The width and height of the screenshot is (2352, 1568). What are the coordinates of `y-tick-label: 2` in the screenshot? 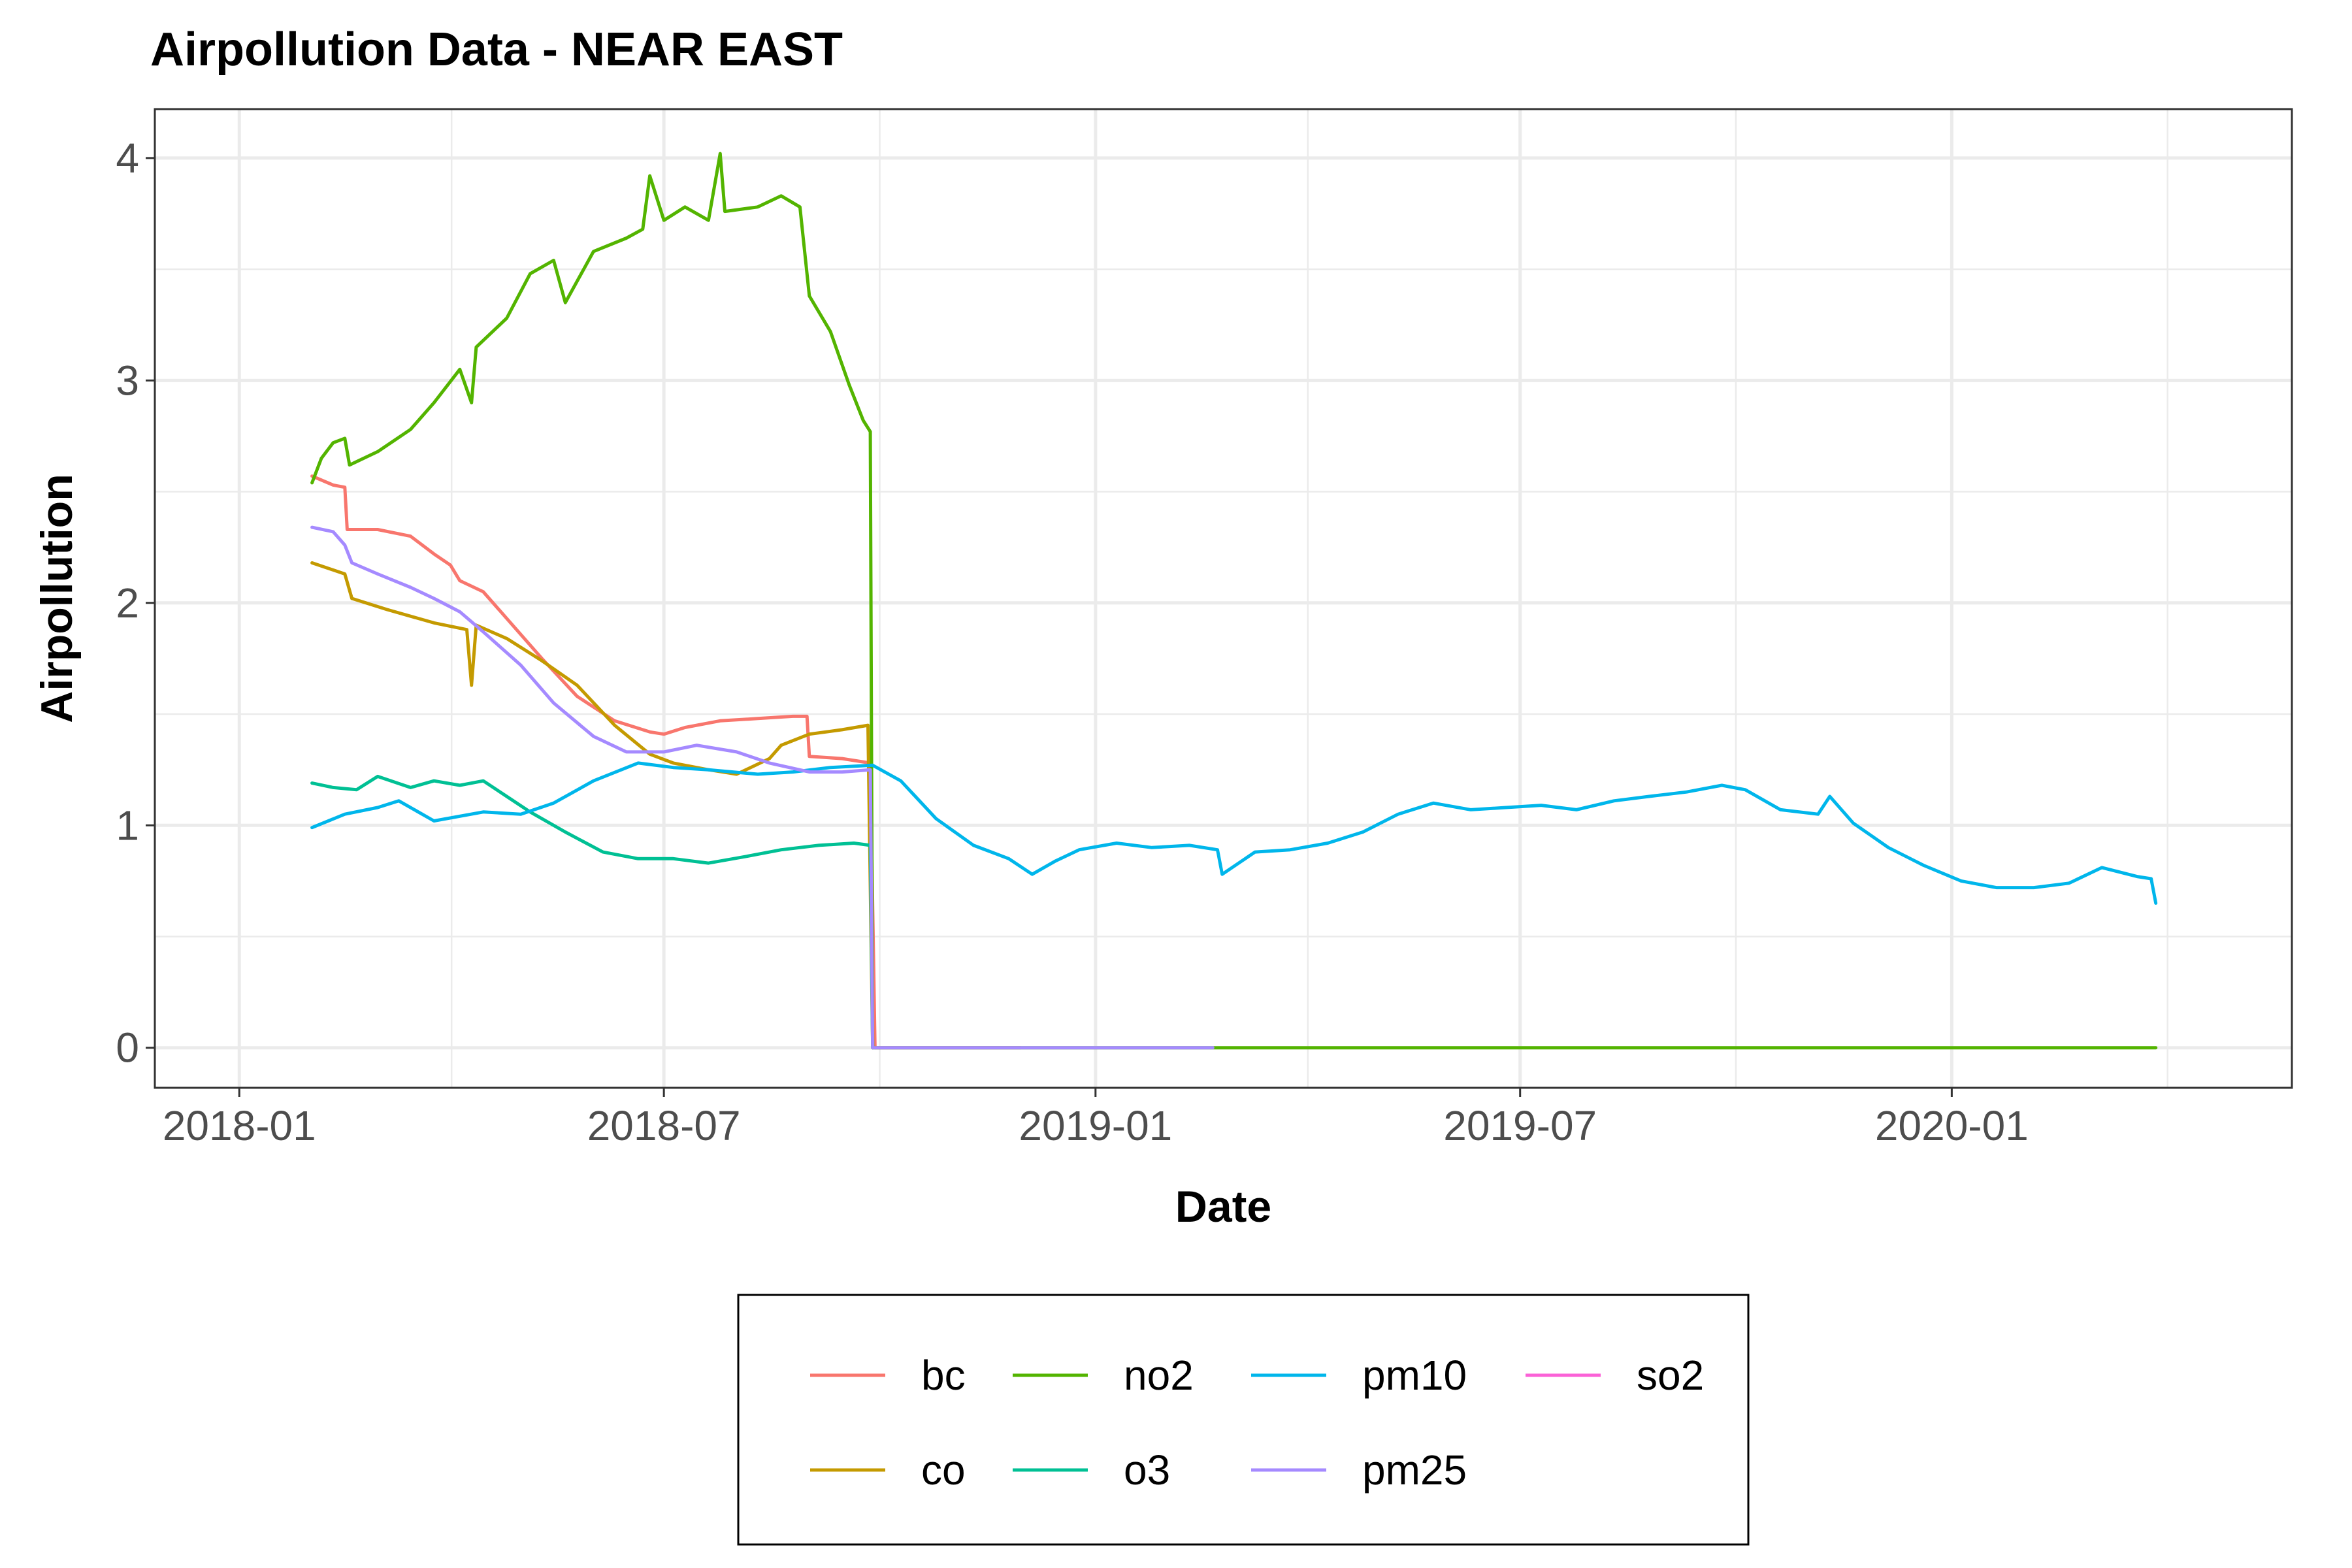 It's located at (127, 603).